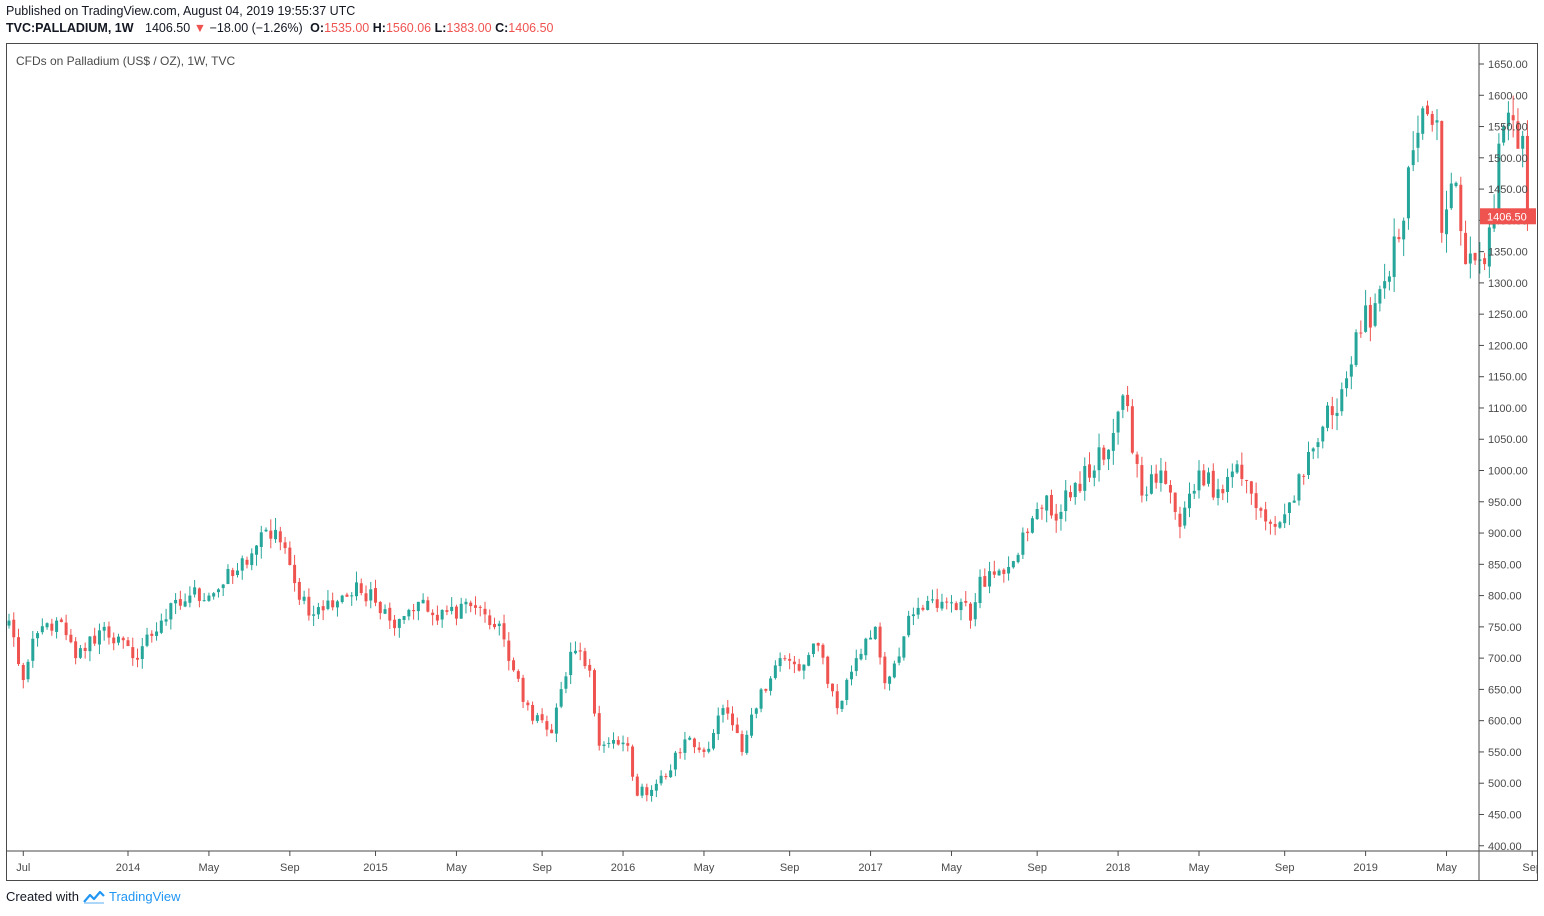  What do you see at coordinates (623, 868) in the screenshot?
I see `x-tick-label: 2016` at bounding box center [623, 868].